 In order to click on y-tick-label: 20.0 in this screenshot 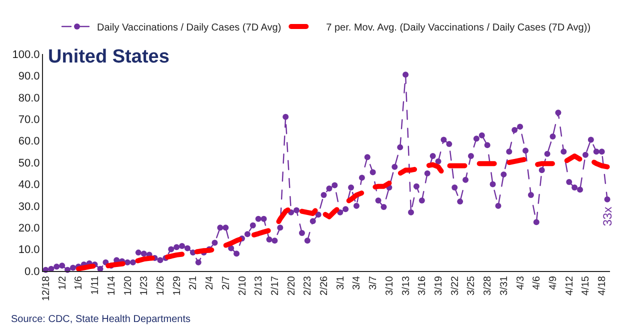, I will do `click(29, 228)`.